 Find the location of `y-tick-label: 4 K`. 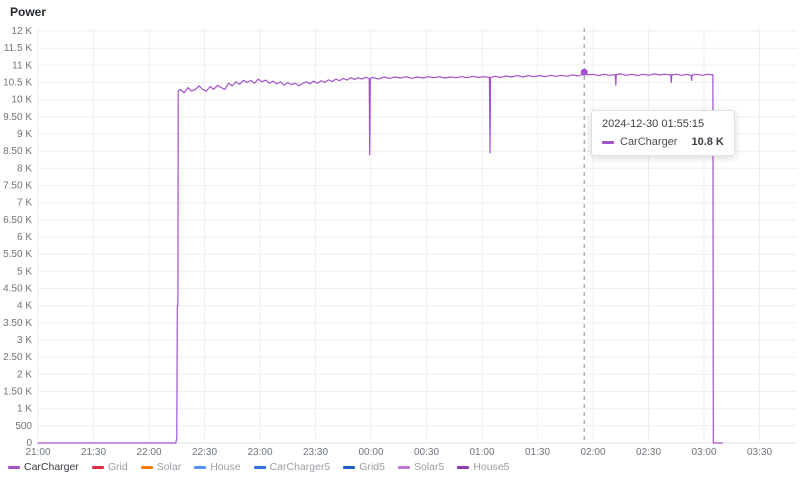

y-tick-label: 4 K is located at coordinates (24, 306).